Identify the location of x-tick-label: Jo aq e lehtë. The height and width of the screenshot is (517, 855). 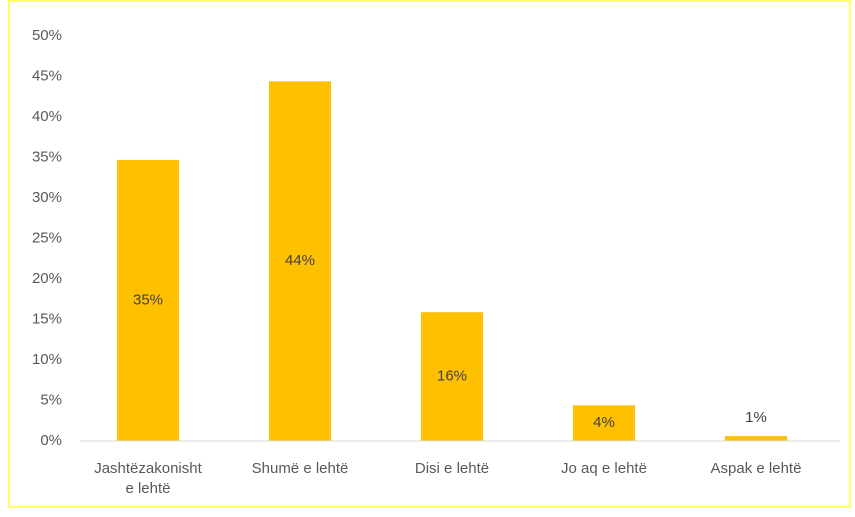
(604, 468).